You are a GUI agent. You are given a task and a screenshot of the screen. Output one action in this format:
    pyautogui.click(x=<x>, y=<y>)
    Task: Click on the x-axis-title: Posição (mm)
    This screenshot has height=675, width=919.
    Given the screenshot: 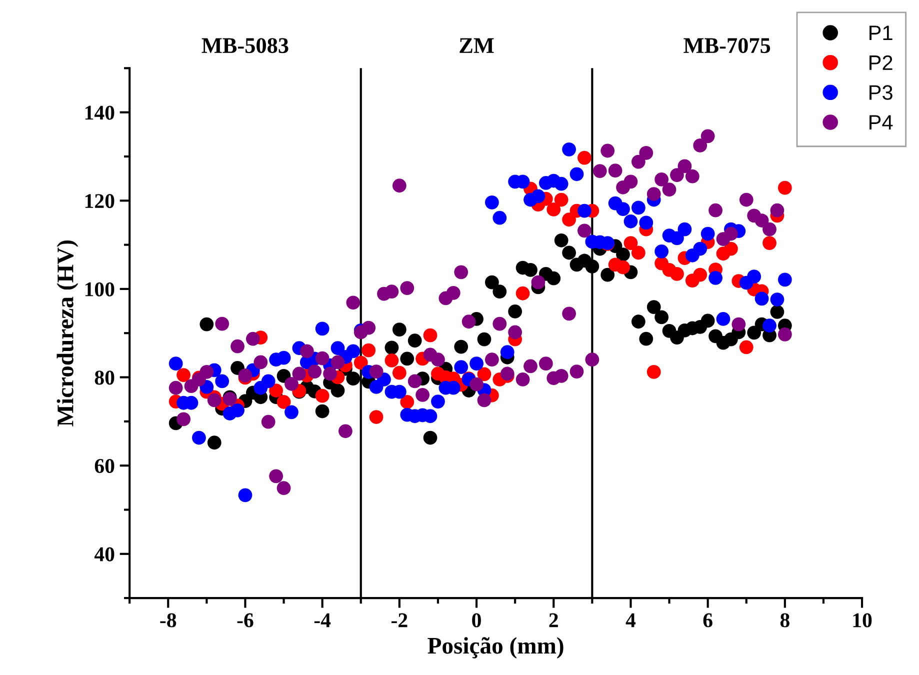 What is the action you would take?
    pyautogui.click(x=496, y=648)
    